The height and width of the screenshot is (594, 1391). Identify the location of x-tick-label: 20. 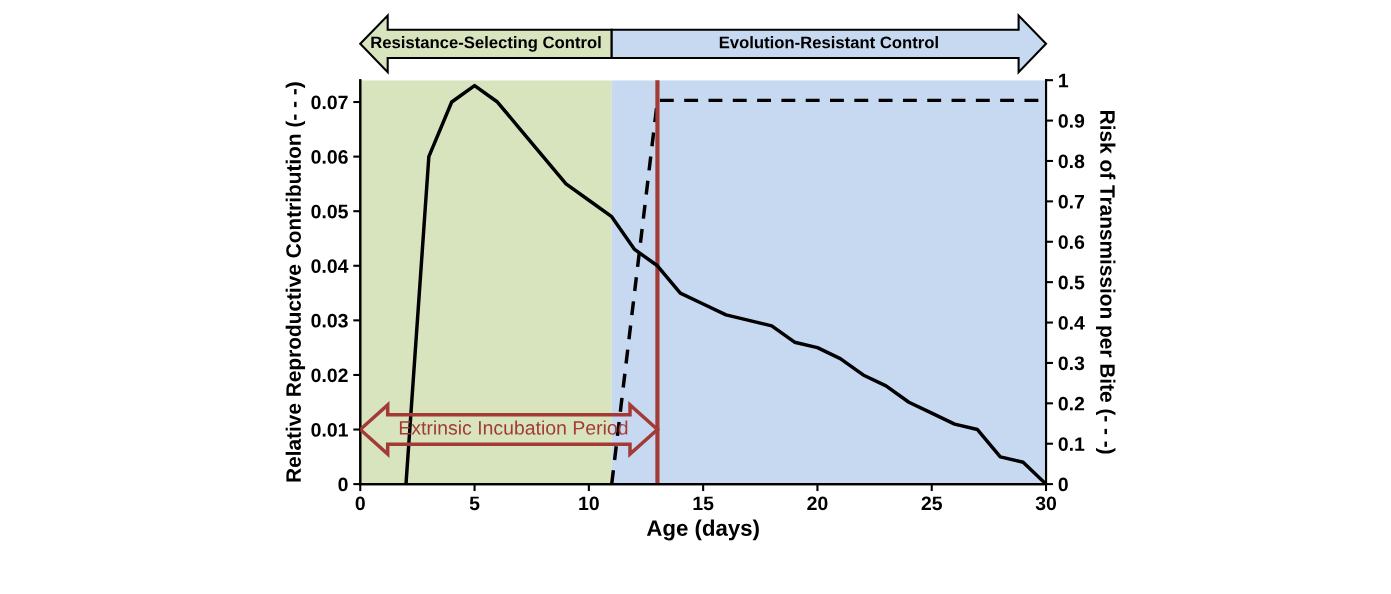
(817, 503).